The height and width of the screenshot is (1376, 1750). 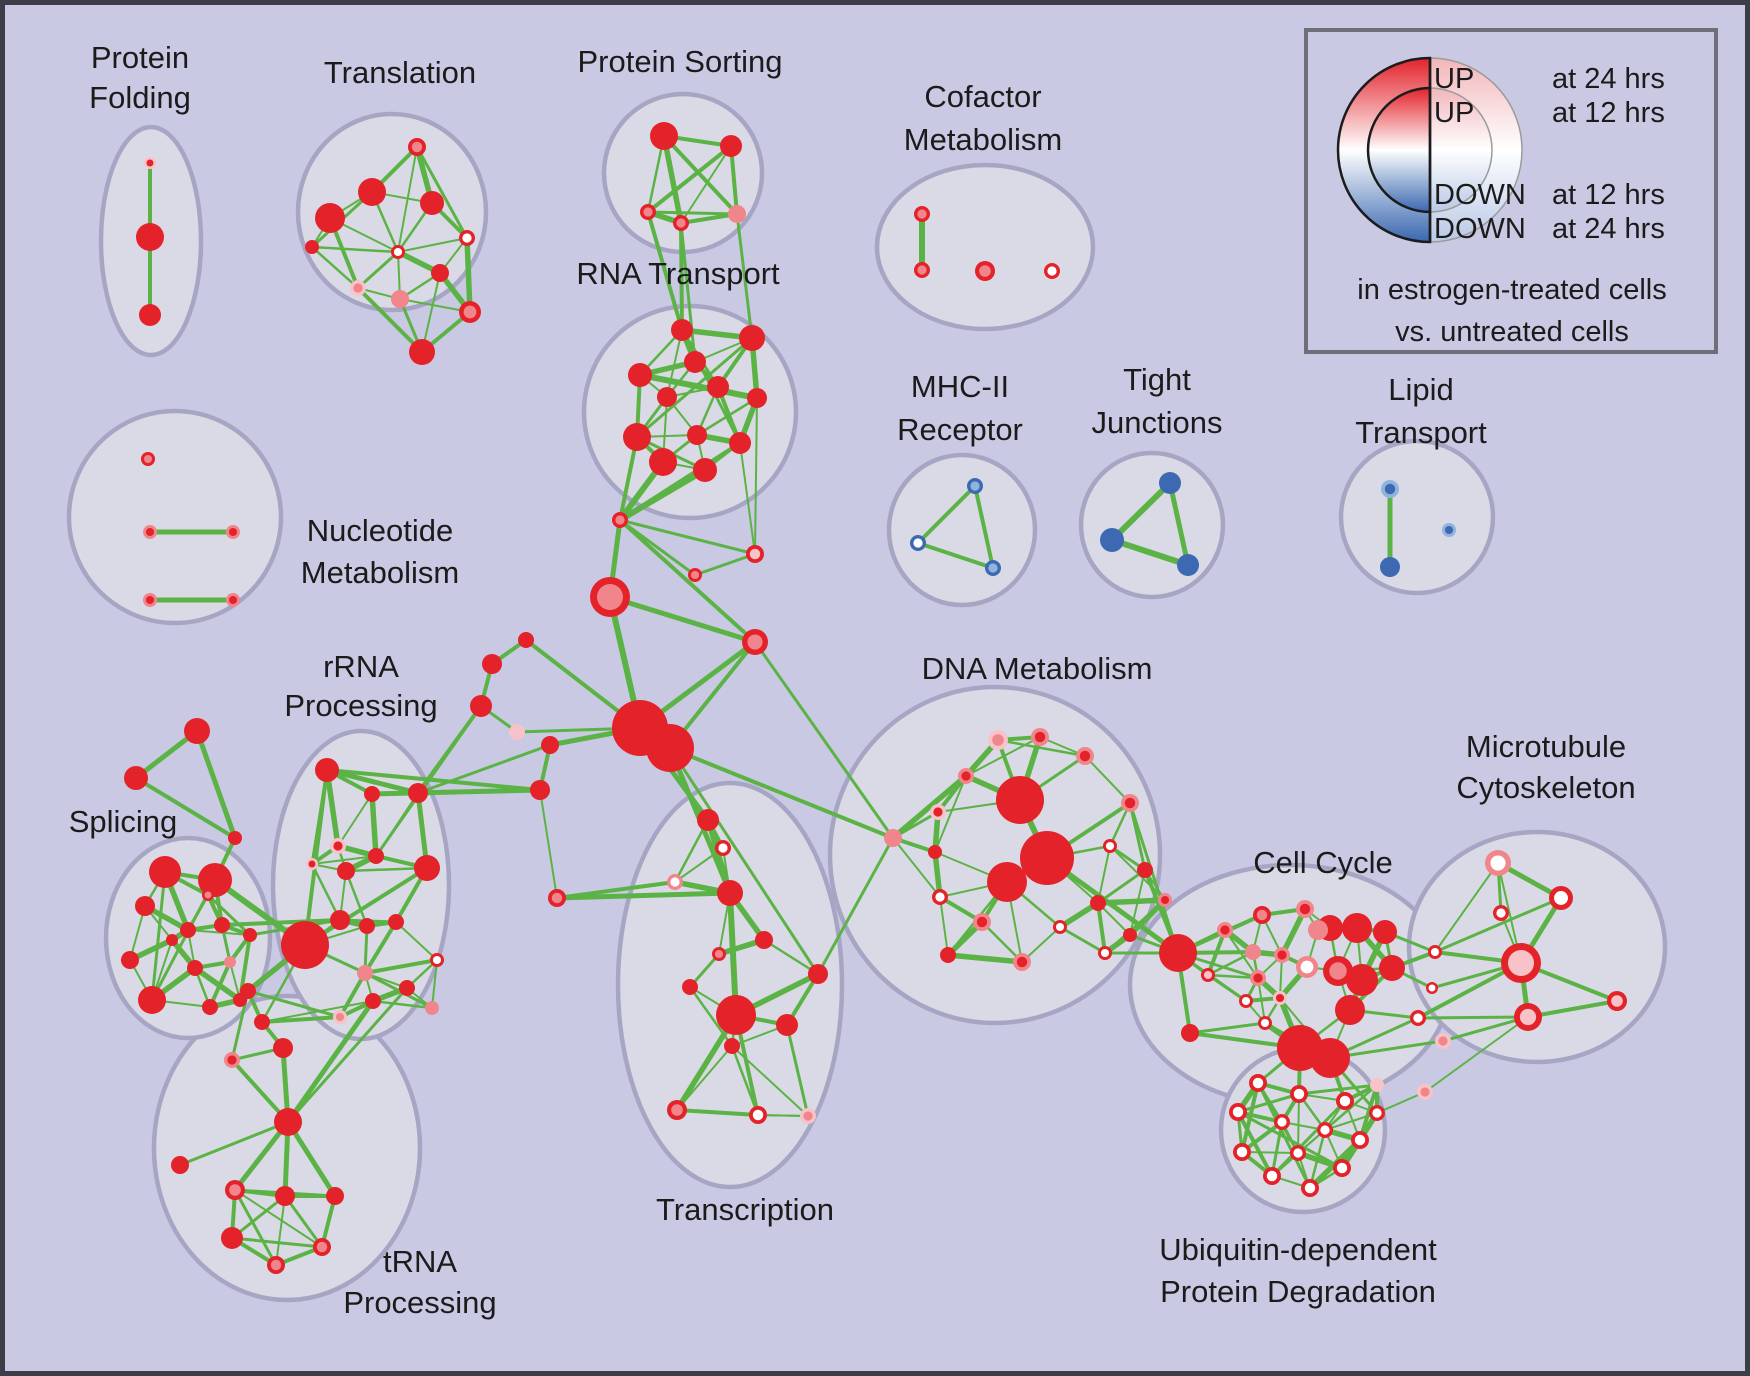 I want to click on cluster-label-lipid-transport: Lipid, so click(x=1421, y=389).